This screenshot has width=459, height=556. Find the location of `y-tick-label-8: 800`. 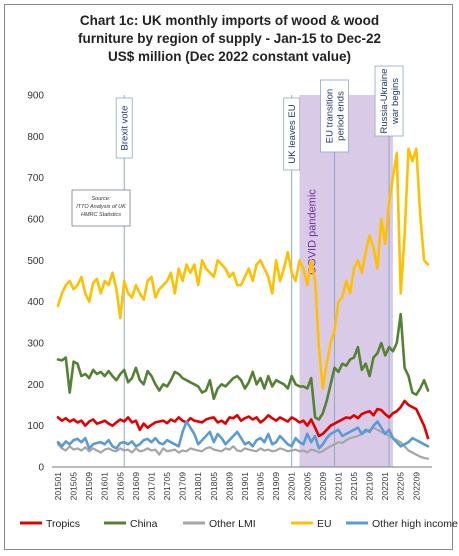

y-tick-label-8: 800 is located at coordinates (35, 137).